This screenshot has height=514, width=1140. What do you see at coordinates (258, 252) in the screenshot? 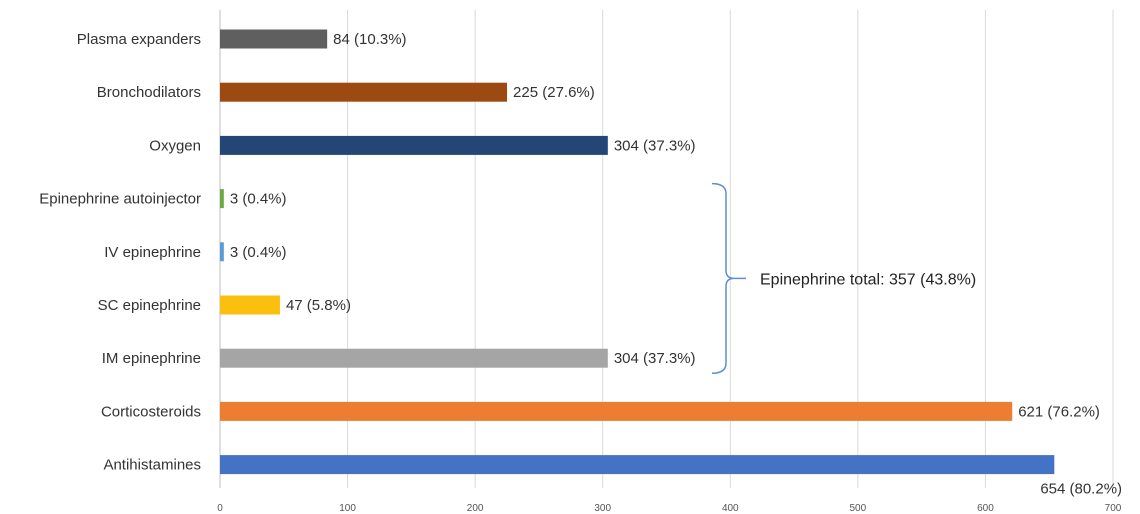
I see `data-label-4: 3 (0.4%)` at bounding box center [258, 252].